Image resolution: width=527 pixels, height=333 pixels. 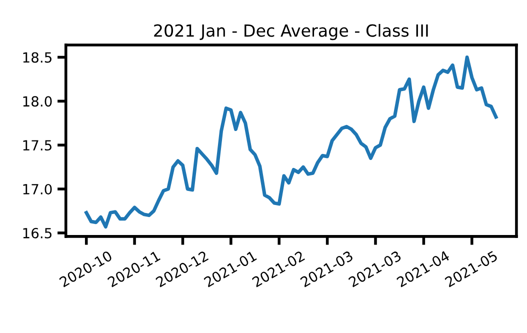 I want to click on y-tick-label: 18.5, so click(x=37, y=57).